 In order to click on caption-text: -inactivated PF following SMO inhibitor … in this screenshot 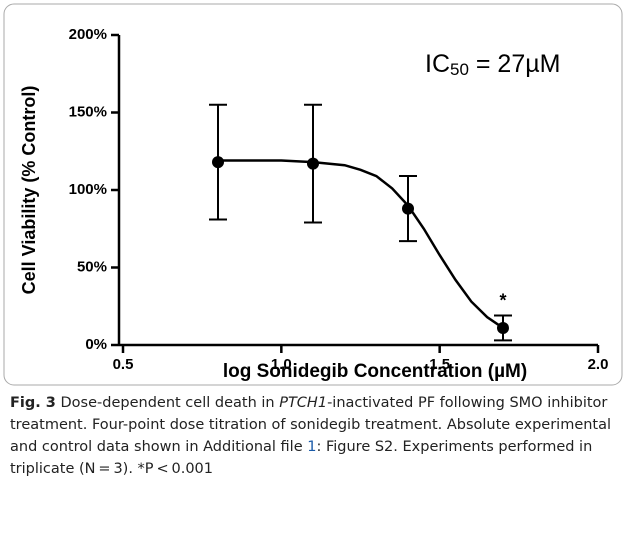, I will do `click(311, 425)`.